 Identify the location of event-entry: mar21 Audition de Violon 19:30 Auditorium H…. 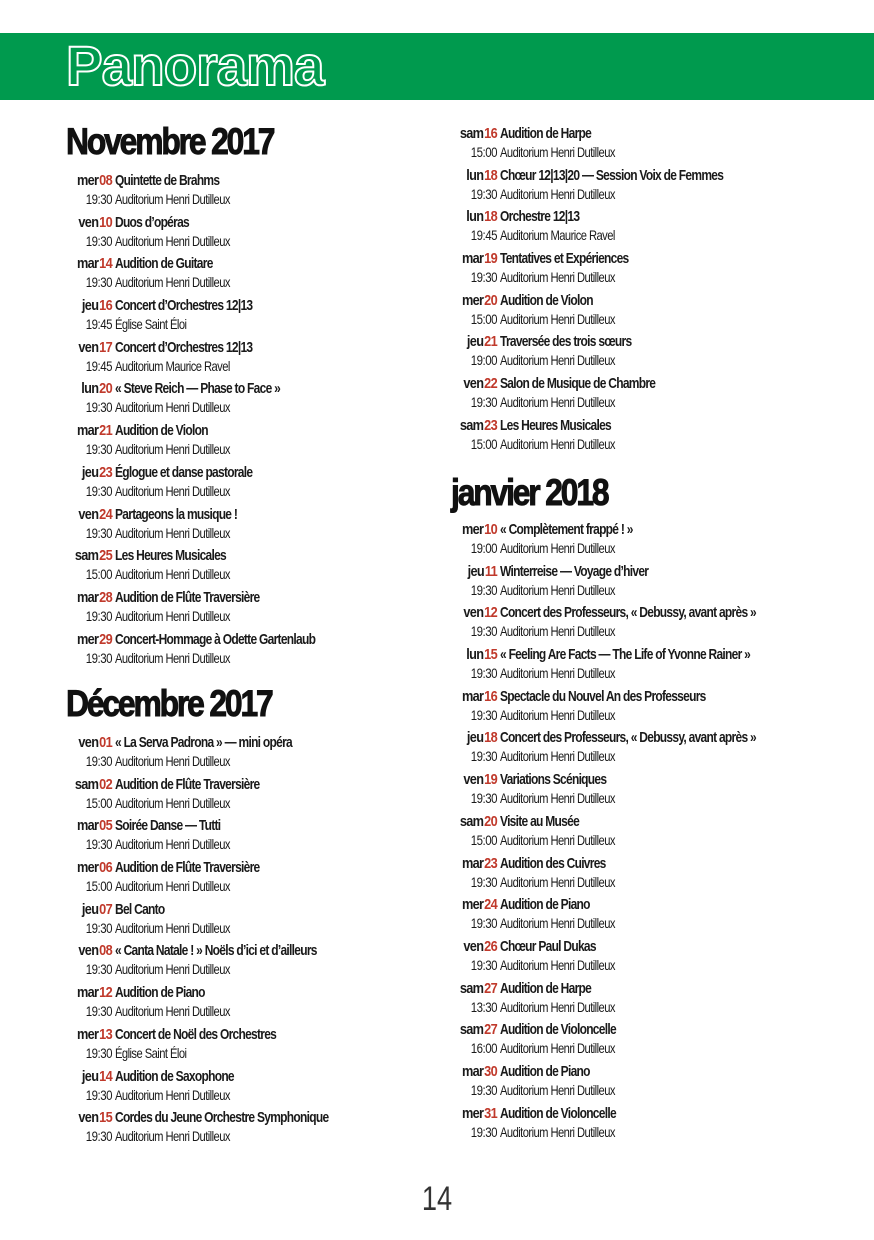
(236, 443).